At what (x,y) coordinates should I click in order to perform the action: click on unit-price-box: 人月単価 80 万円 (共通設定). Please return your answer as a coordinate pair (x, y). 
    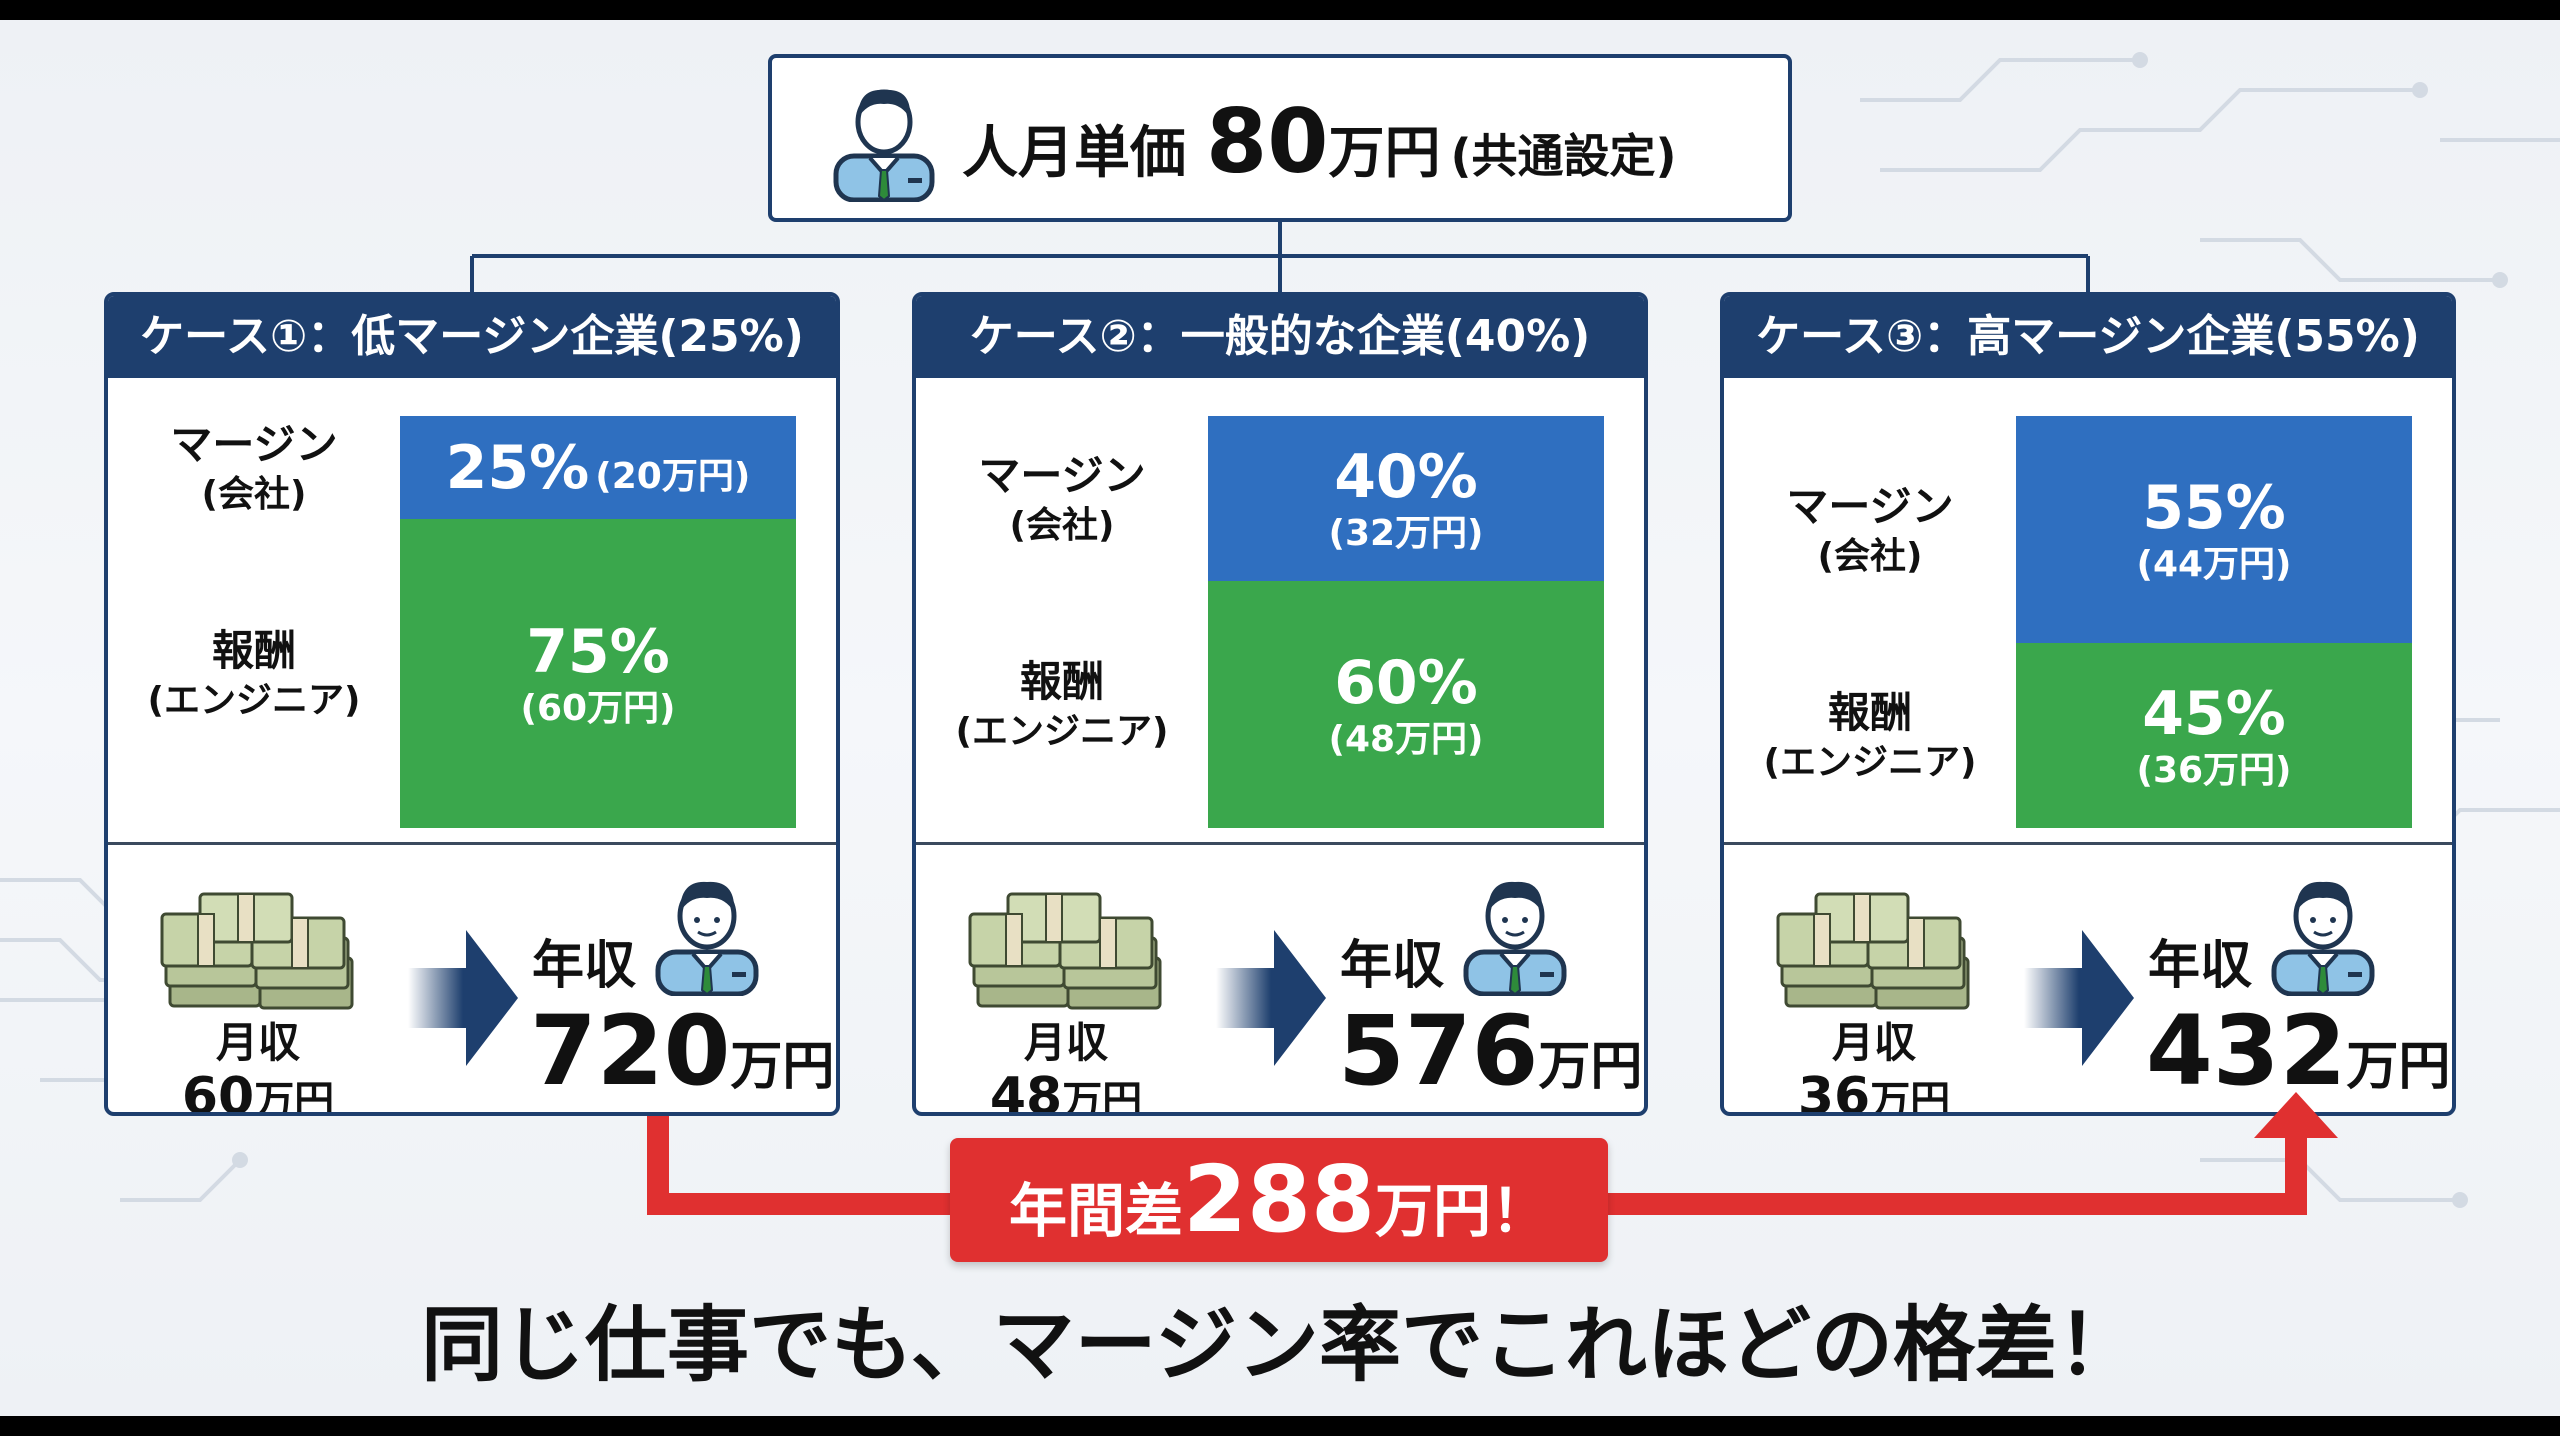
    Looking at the image, I should click on (1280, 138).